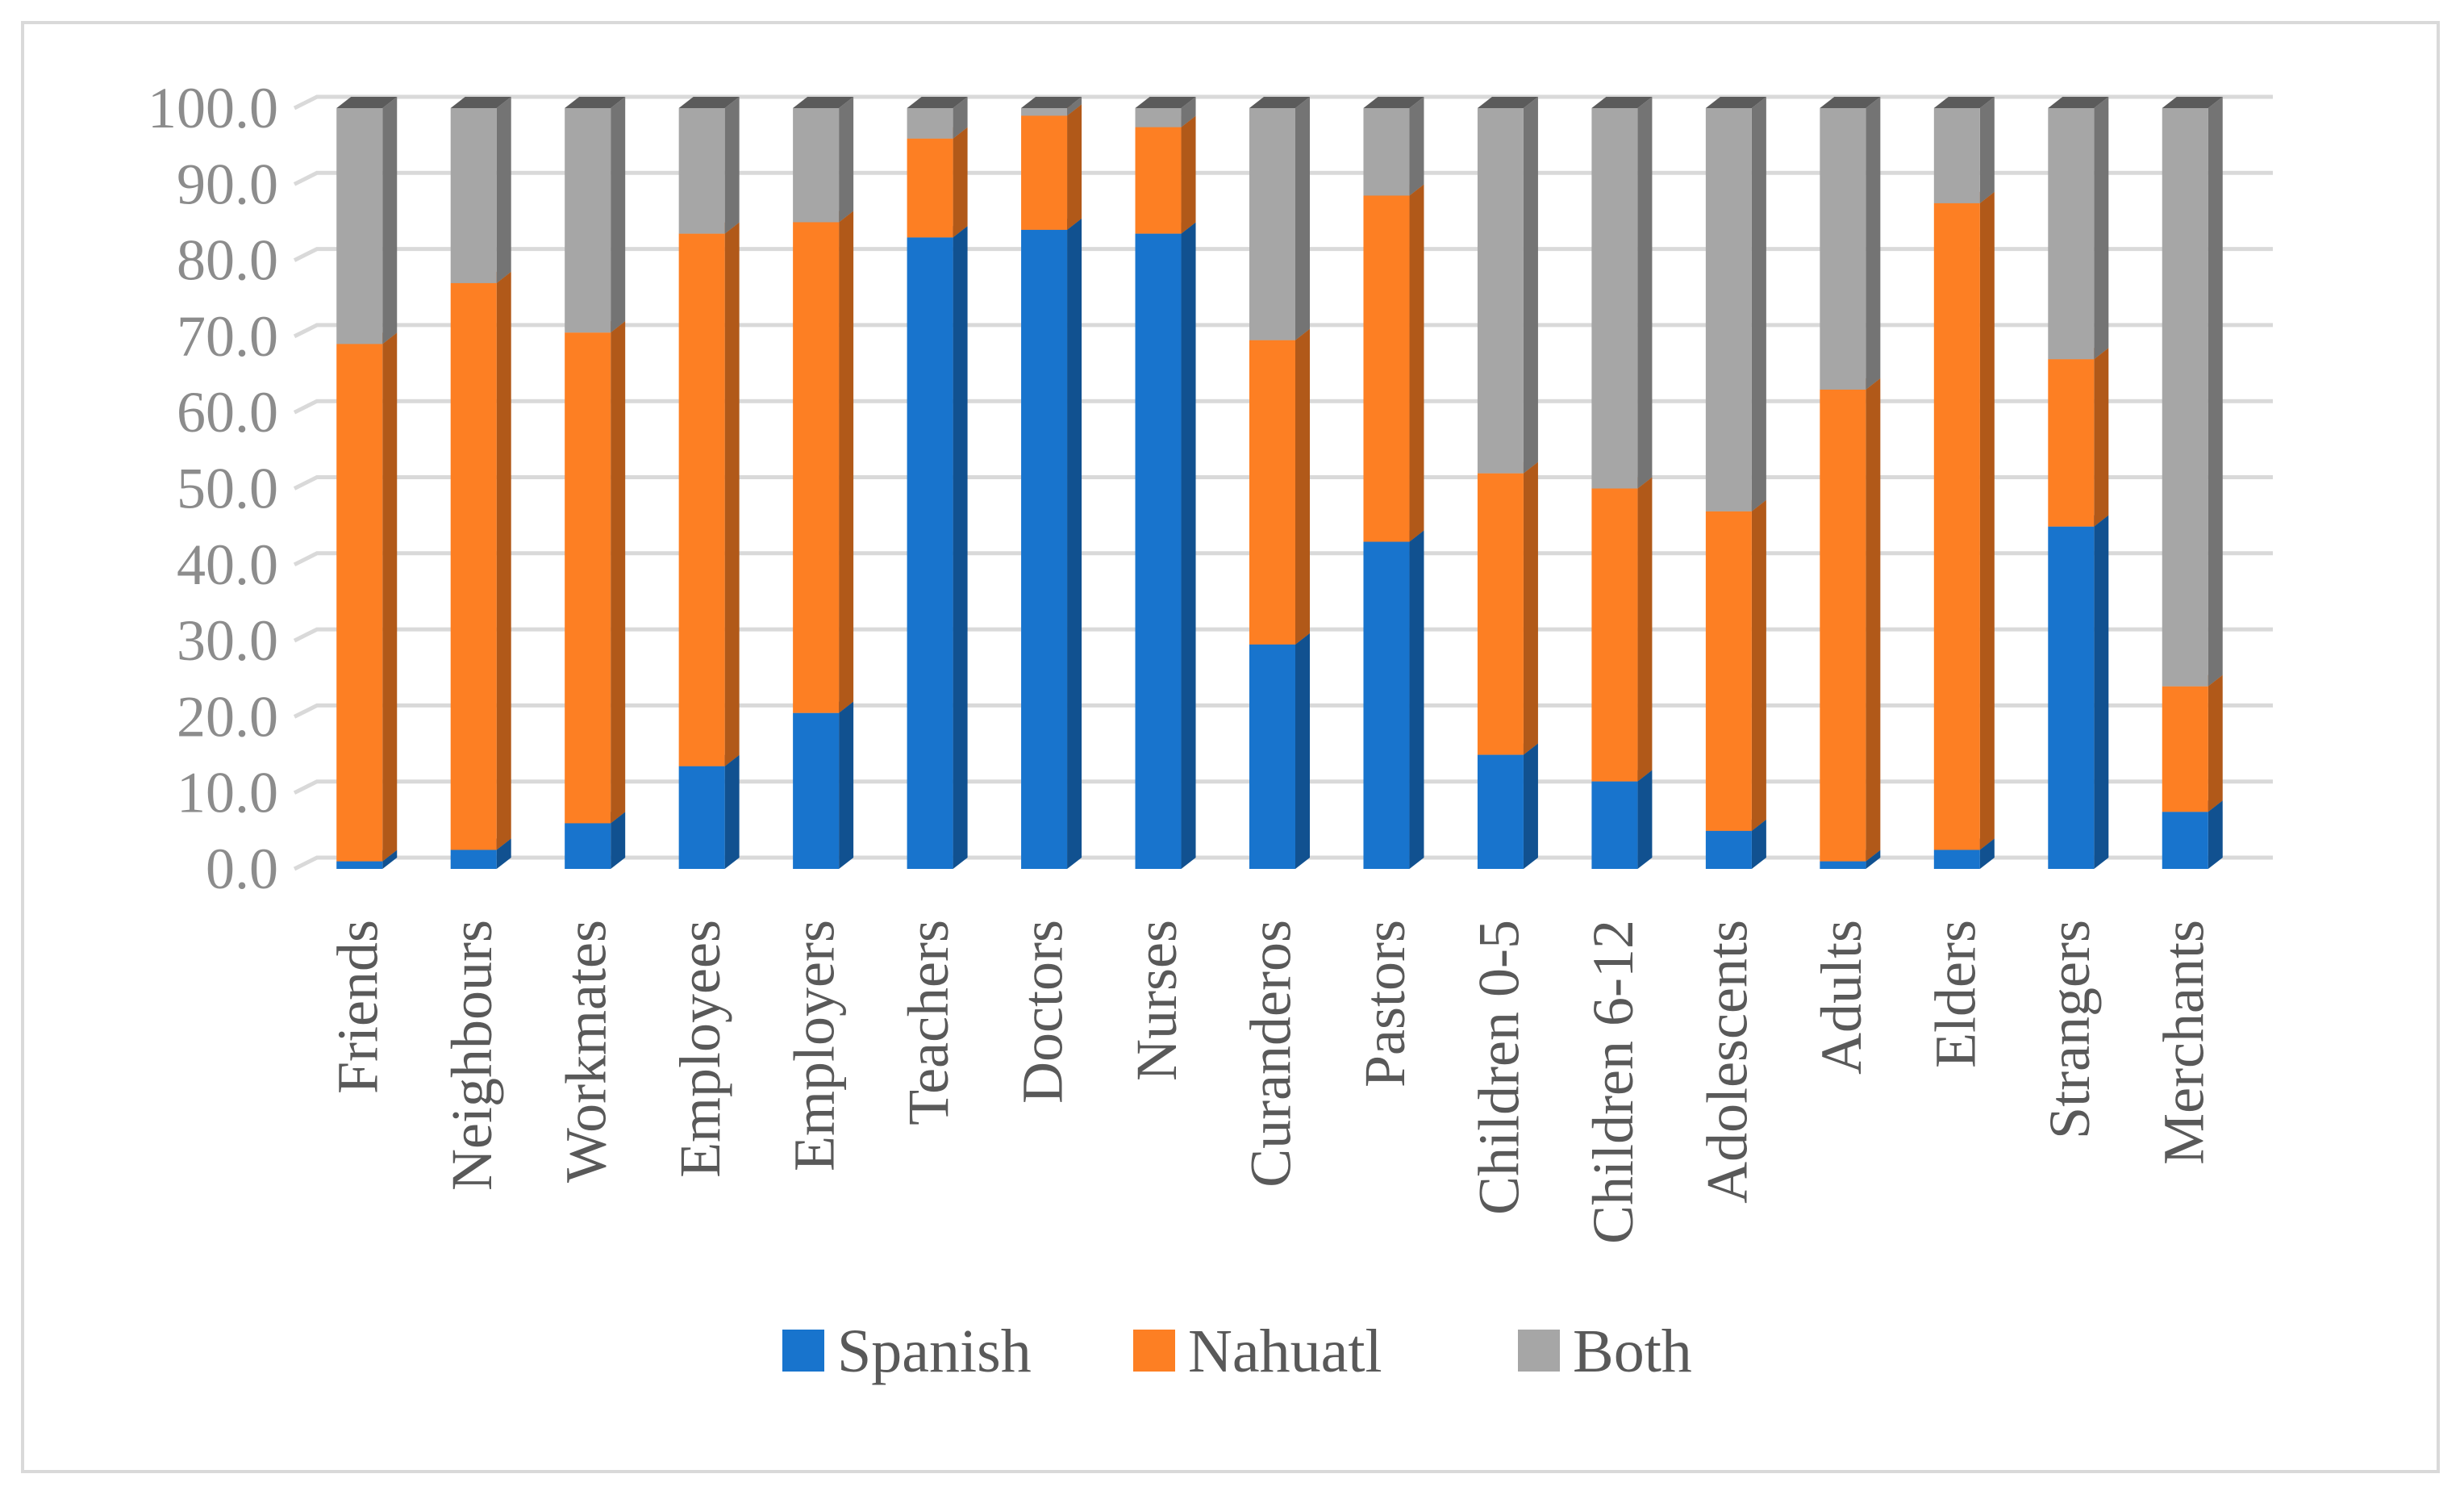  Describe the element at coordinates (1154, 1351) in the screenshot. I see `legend-swatch-nahuatl` at that location.